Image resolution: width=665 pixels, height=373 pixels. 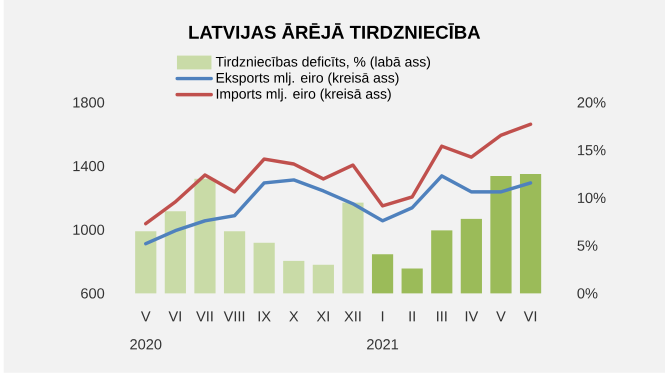 What do you see at coordinates (472, 316) in the screenshot?
I see `x-tick-label: IV` at bounding box center [472, 316].